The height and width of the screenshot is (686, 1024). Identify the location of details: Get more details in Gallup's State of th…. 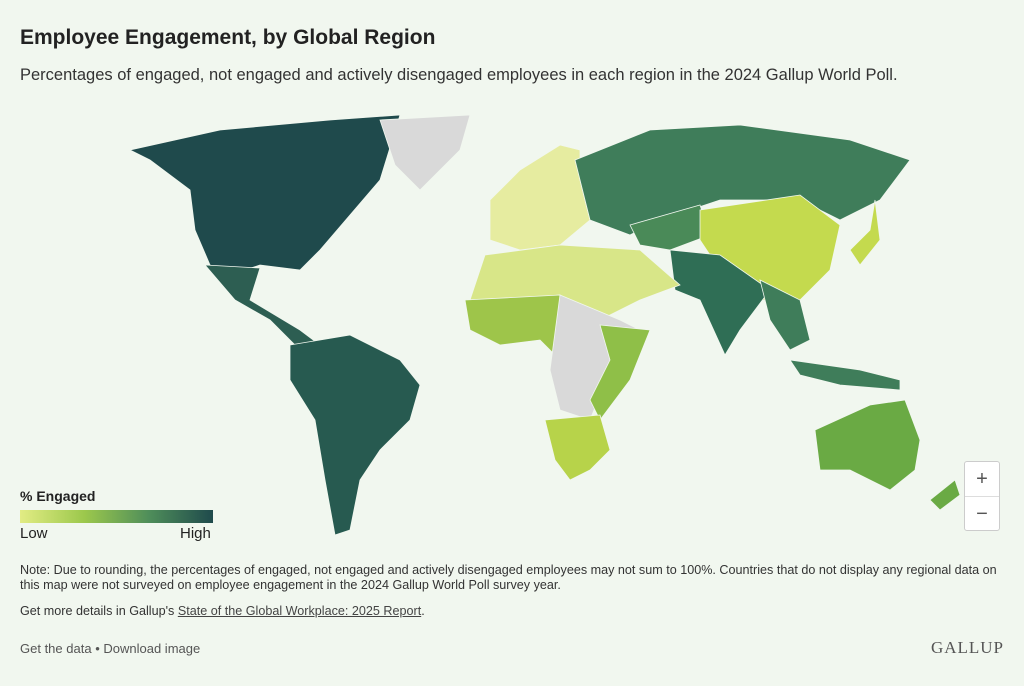
(222, 611).